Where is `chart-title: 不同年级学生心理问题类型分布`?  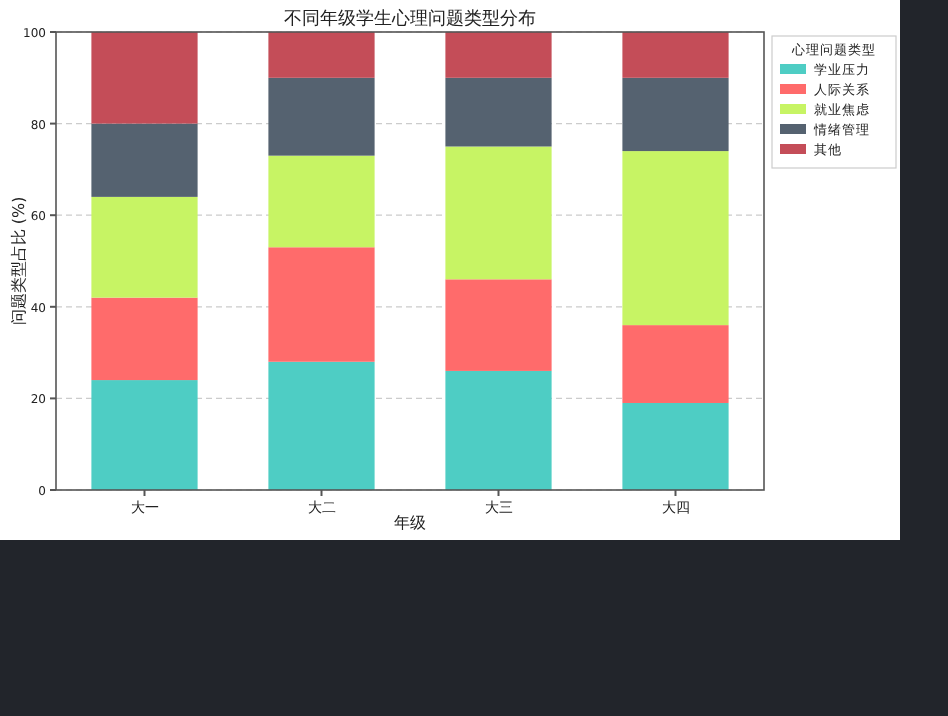
chart-title: 不同年级学生心理问题类型分布 is located at coordinates (410, 19).